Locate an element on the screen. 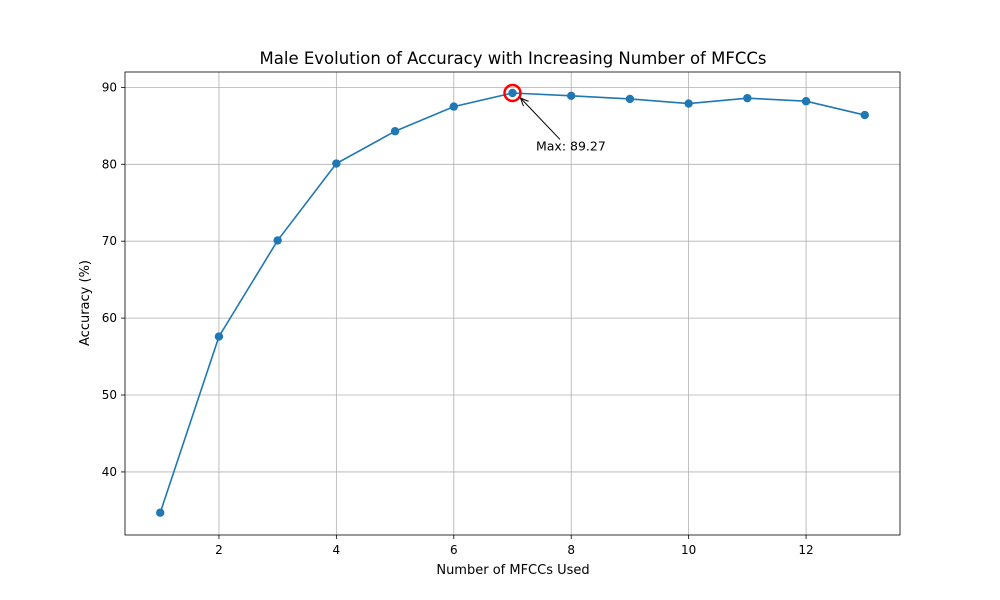 The width and height of the screenshot is (1000, 600). y-tick-label: 90 is located at coordinates (109, 87).